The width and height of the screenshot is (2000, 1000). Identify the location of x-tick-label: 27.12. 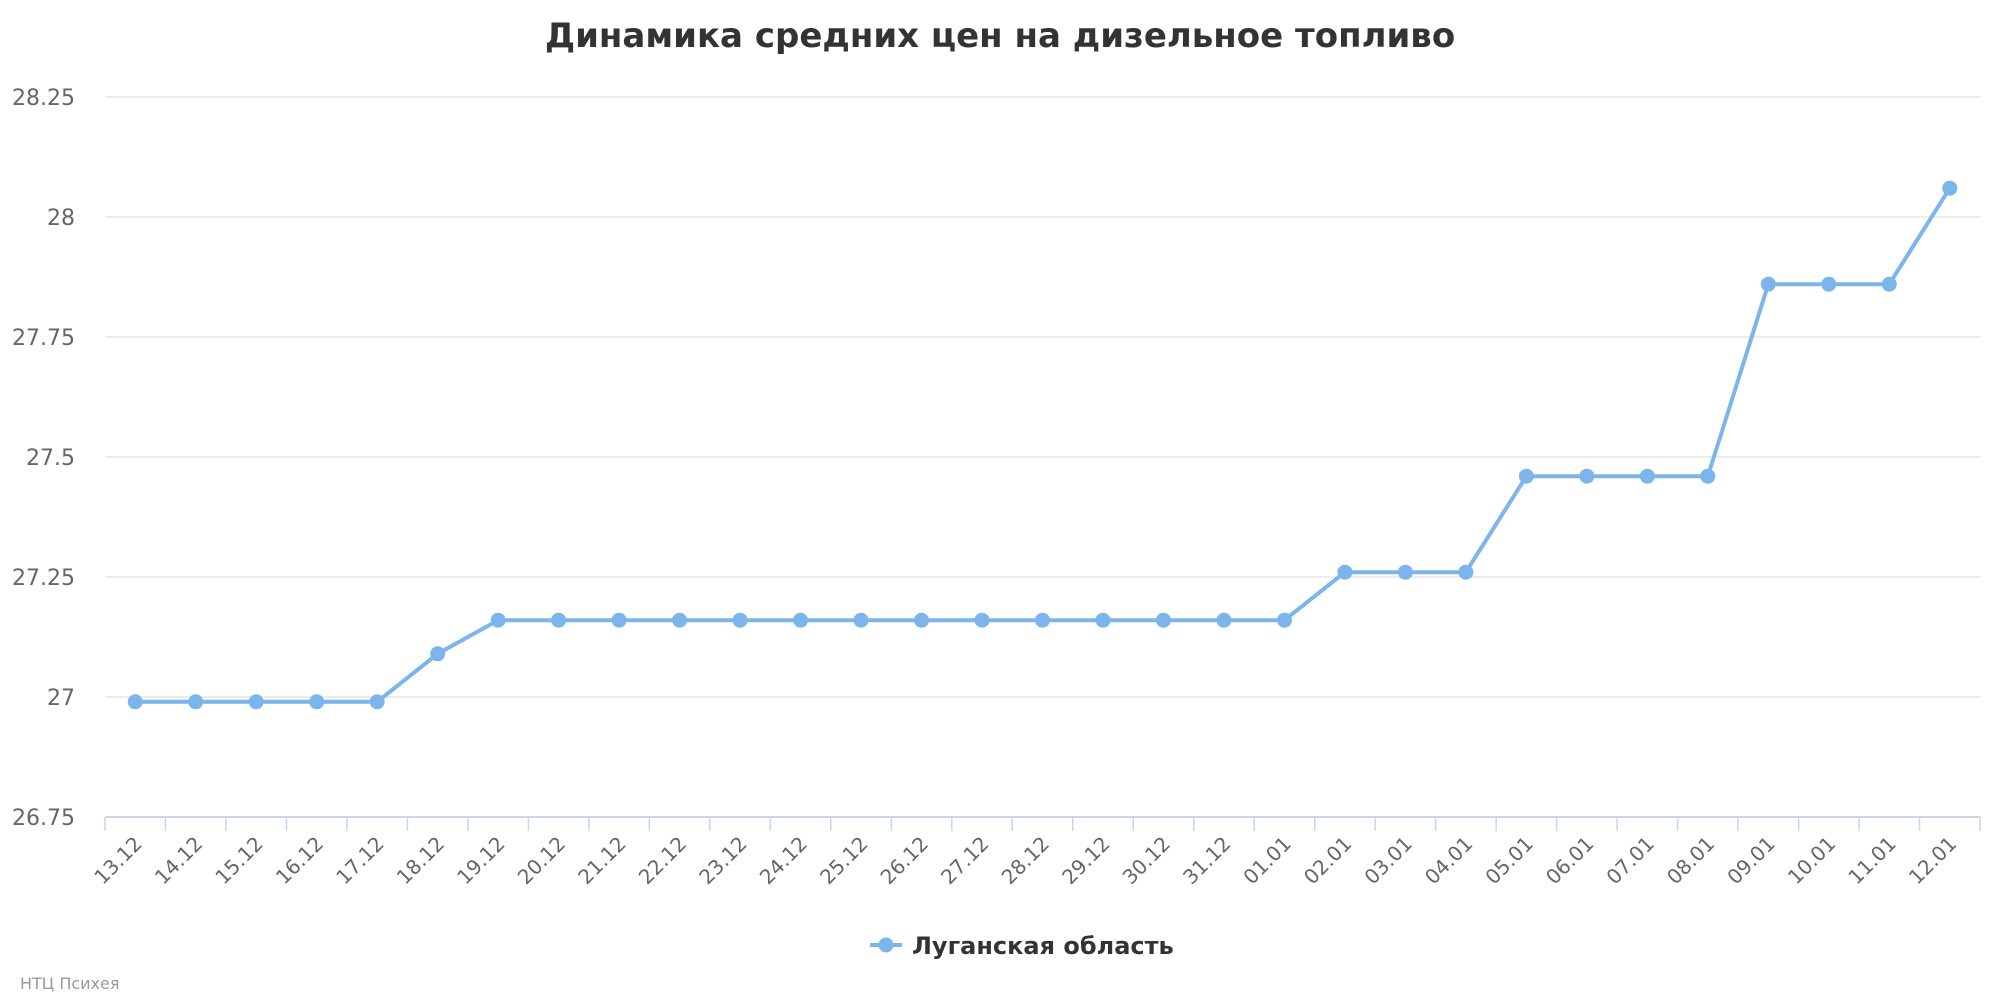
(964, 860).